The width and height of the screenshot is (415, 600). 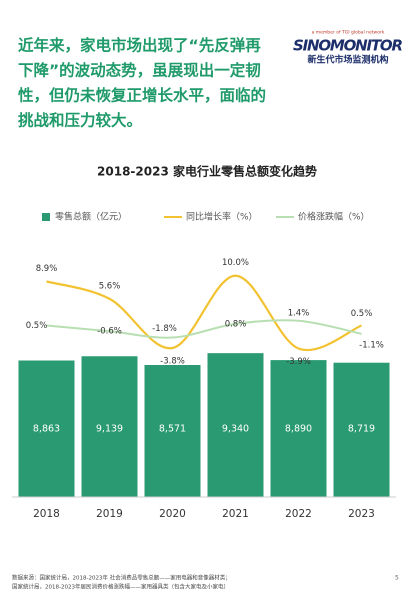 I want to click on bar-label: 8,890, so click(x=298, y=429).